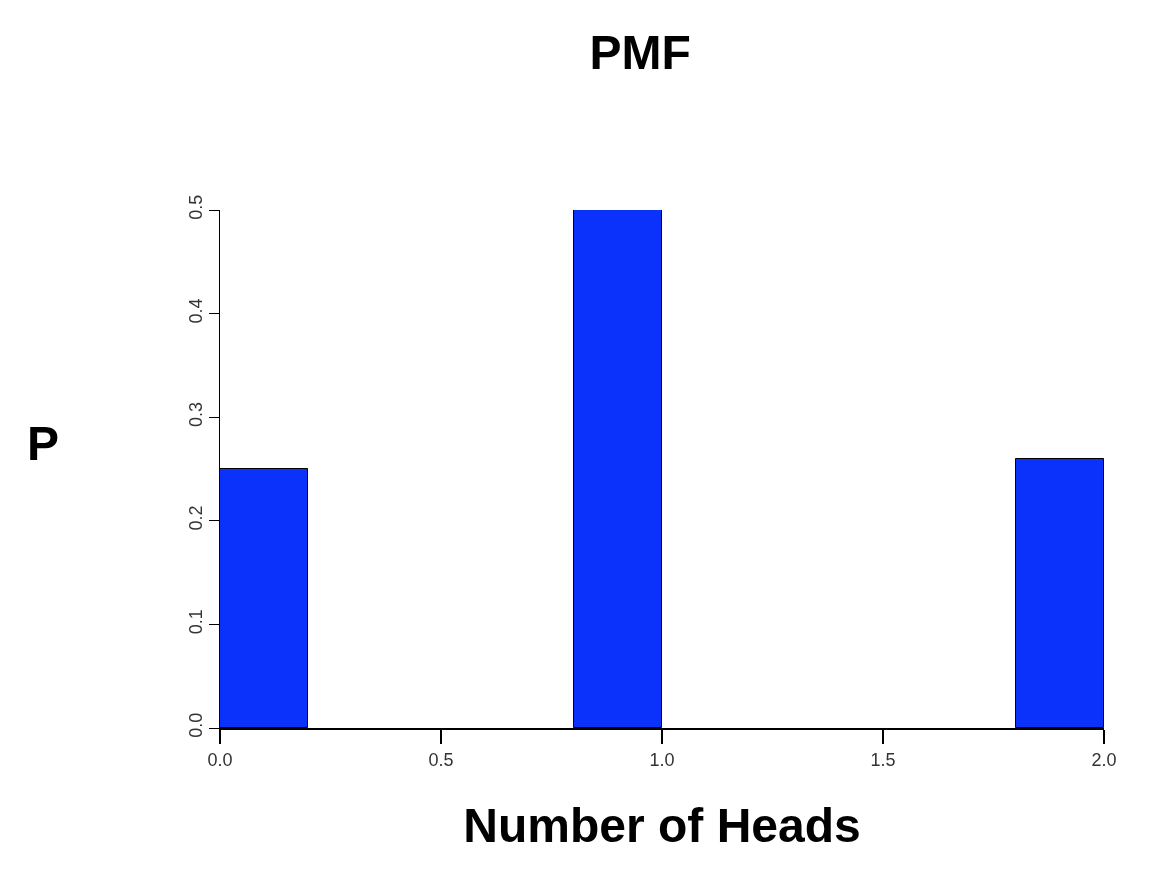  What do you see at coordinates (1104, 759) in the screenshot?
I see `x-tick-label: 2.0` at bounding box center [1104, 759].